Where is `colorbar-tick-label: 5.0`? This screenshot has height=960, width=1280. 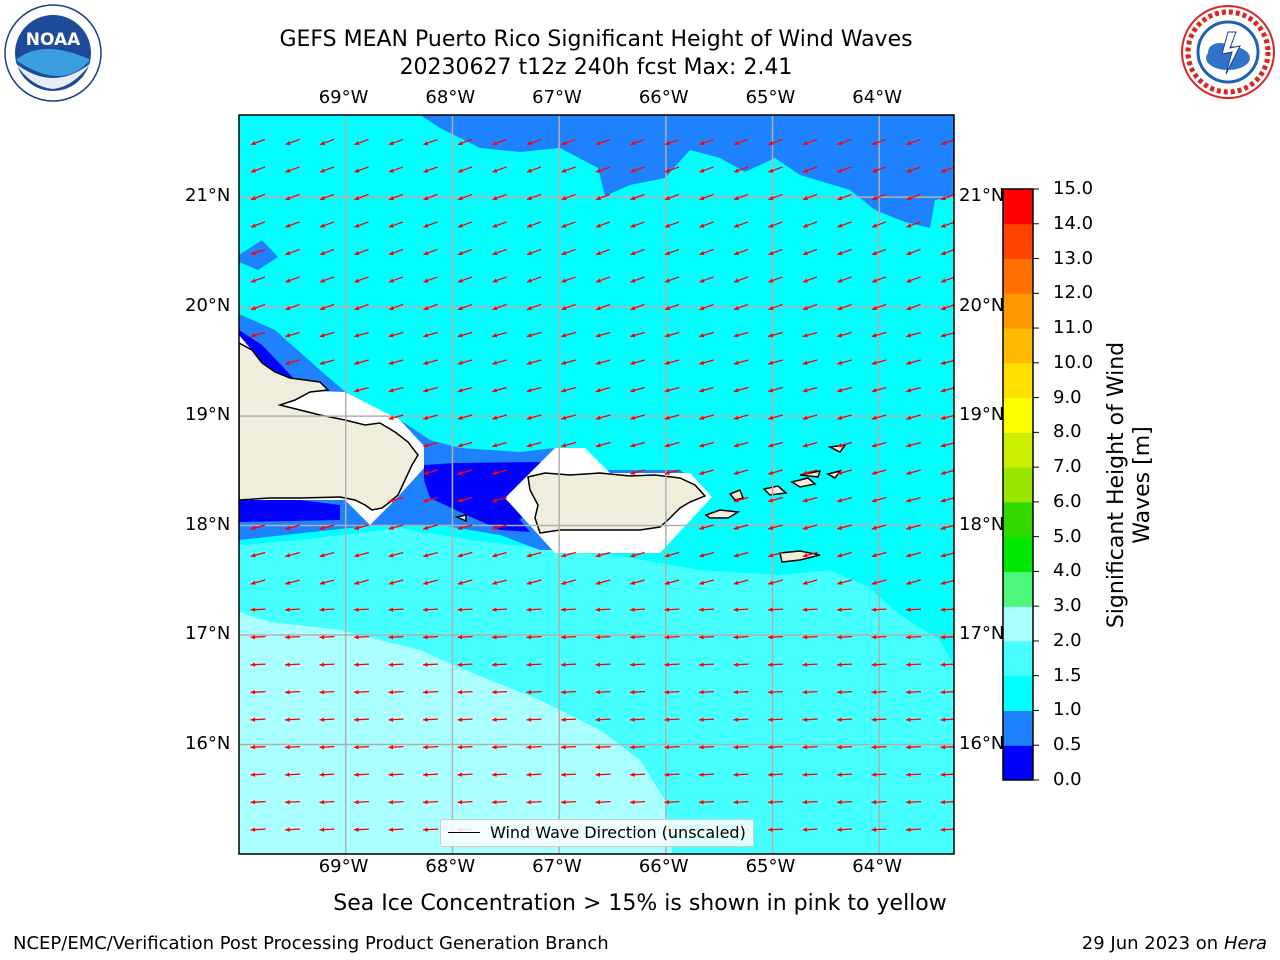 colorbar-tick-label: 5.0 is located at coordinates (1067, 536).